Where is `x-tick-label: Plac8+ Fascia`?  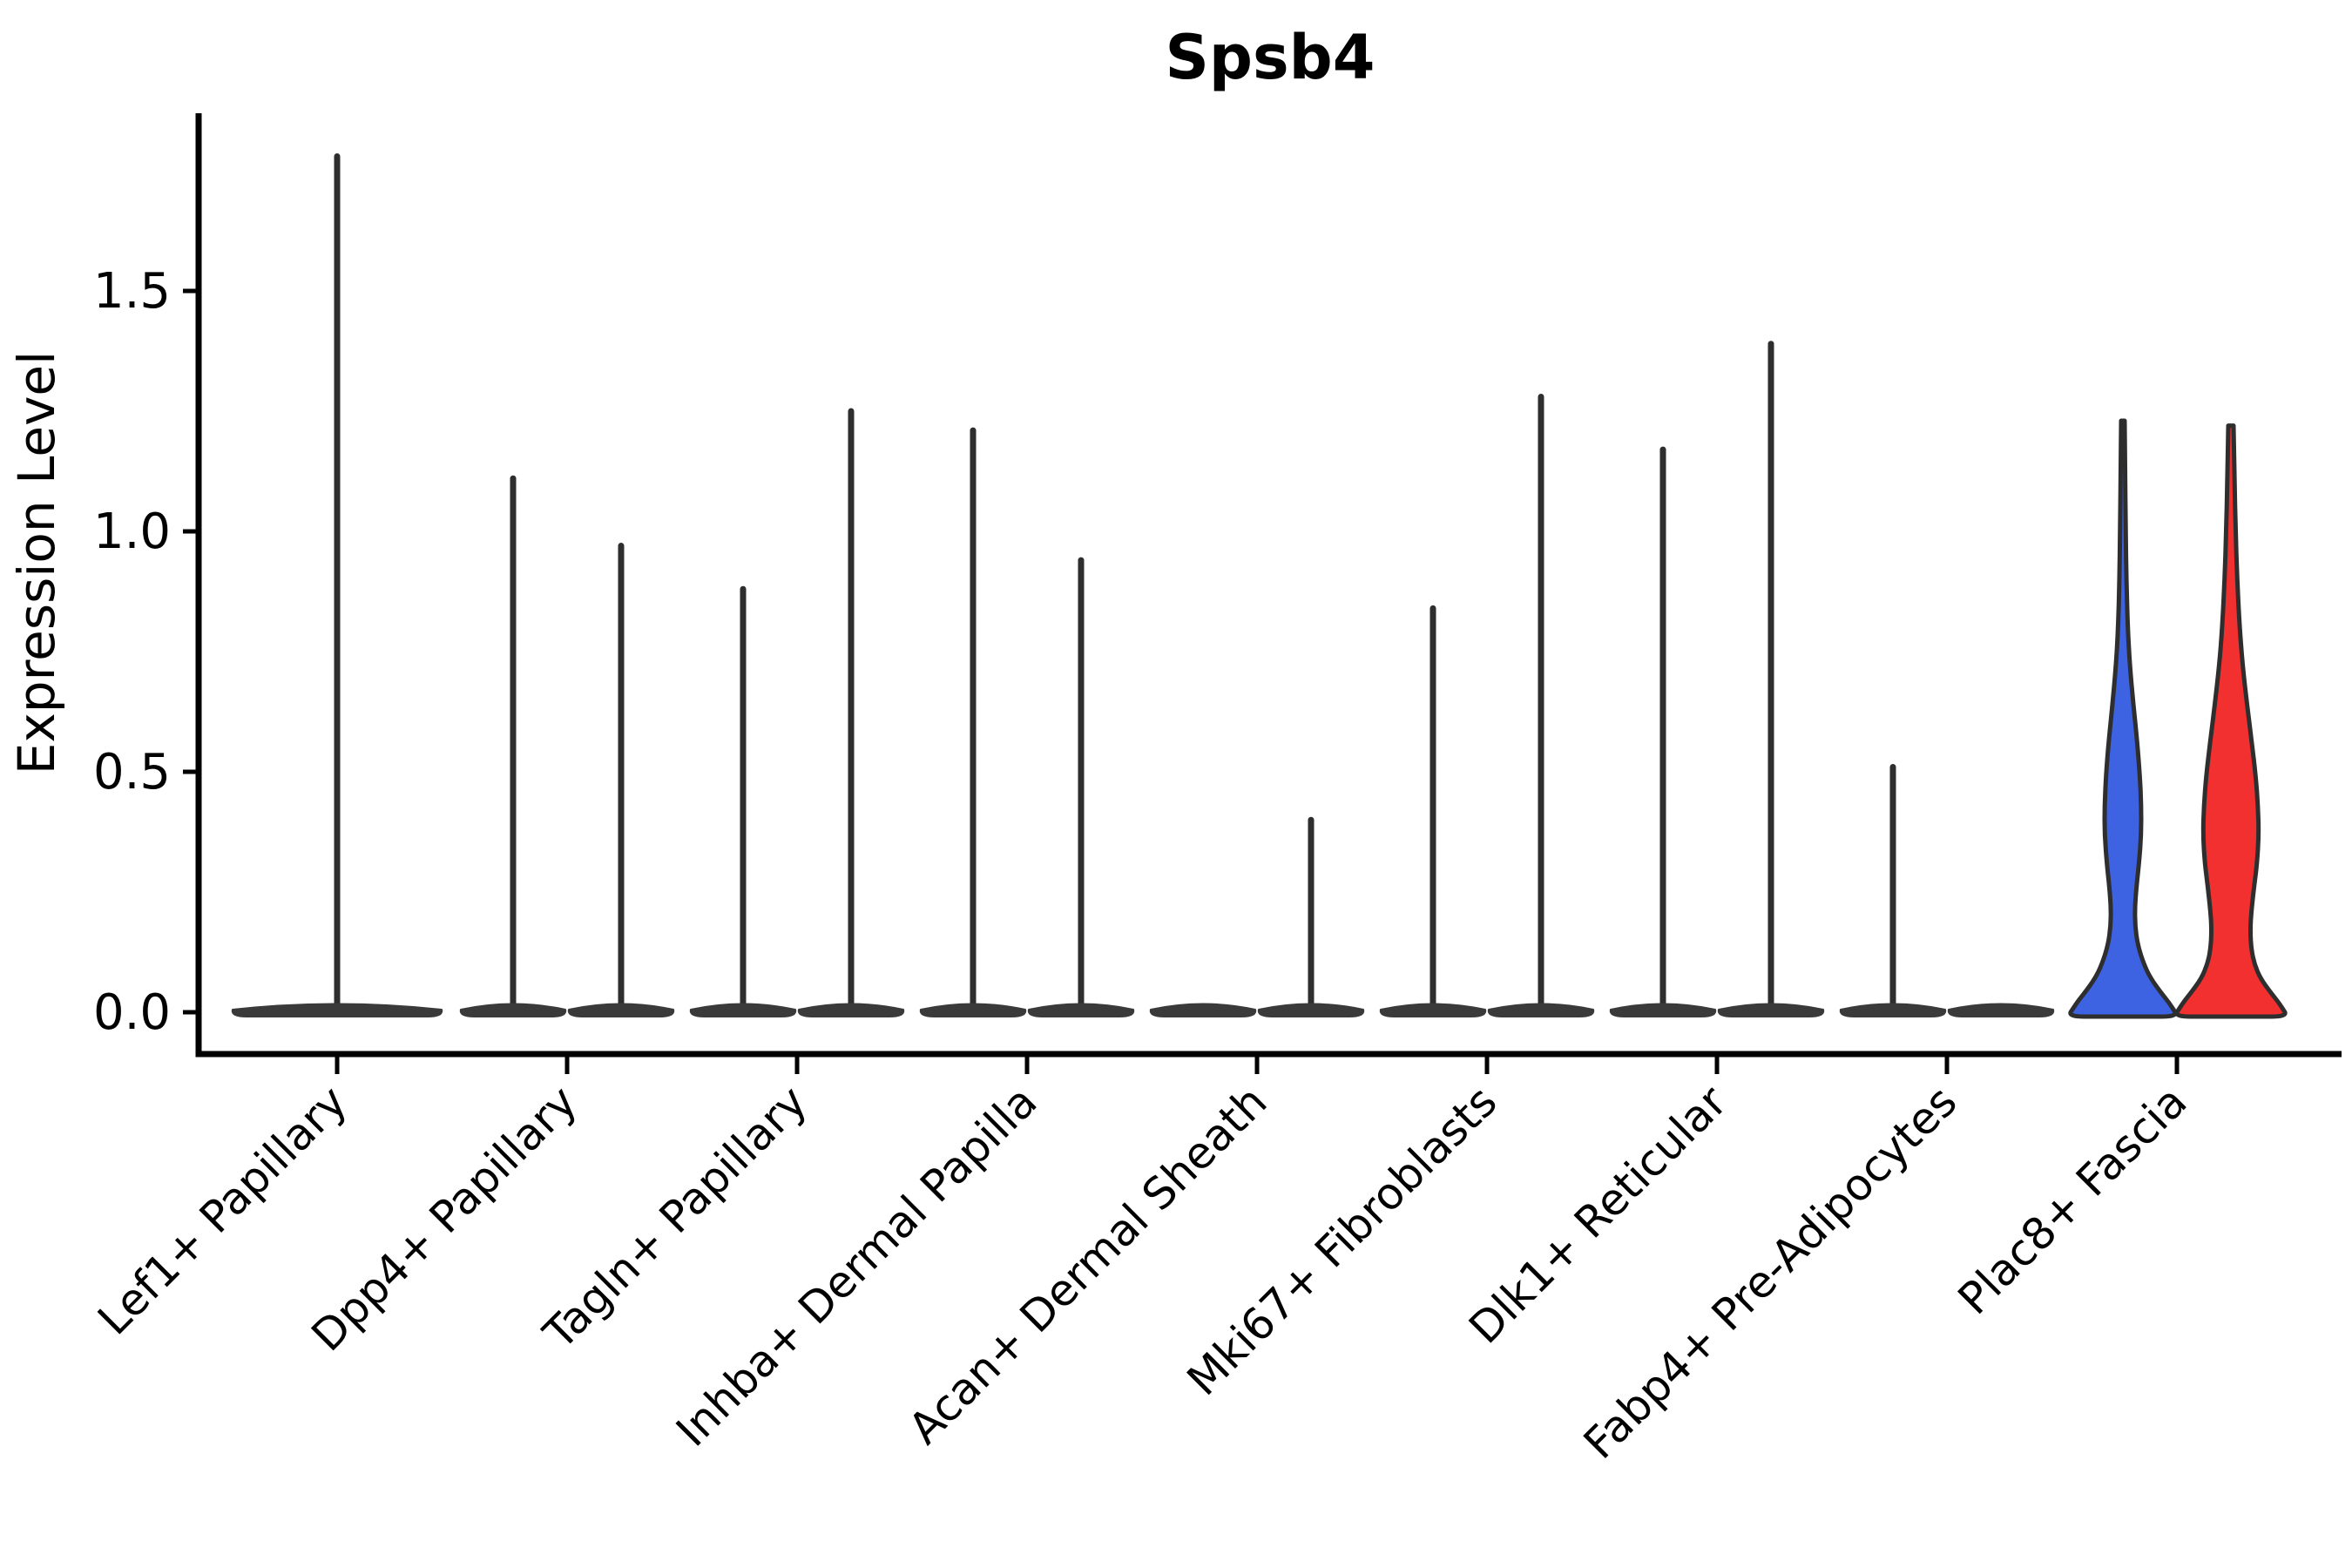 x-tick-label: Plac8+ Fascia is located at coordinates (2073, 1200).